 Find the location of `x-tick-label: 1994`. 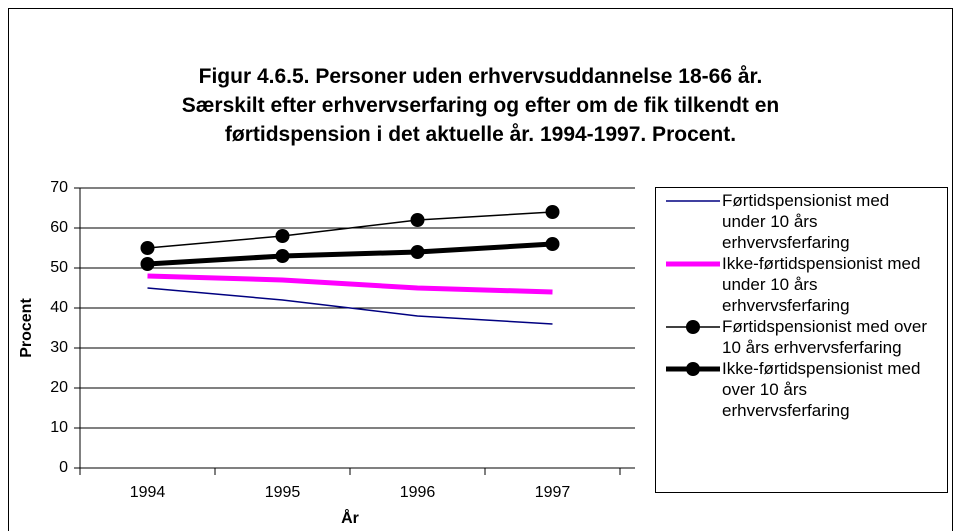

x-tick-label: 1994 is located at coordinates (148, 492).